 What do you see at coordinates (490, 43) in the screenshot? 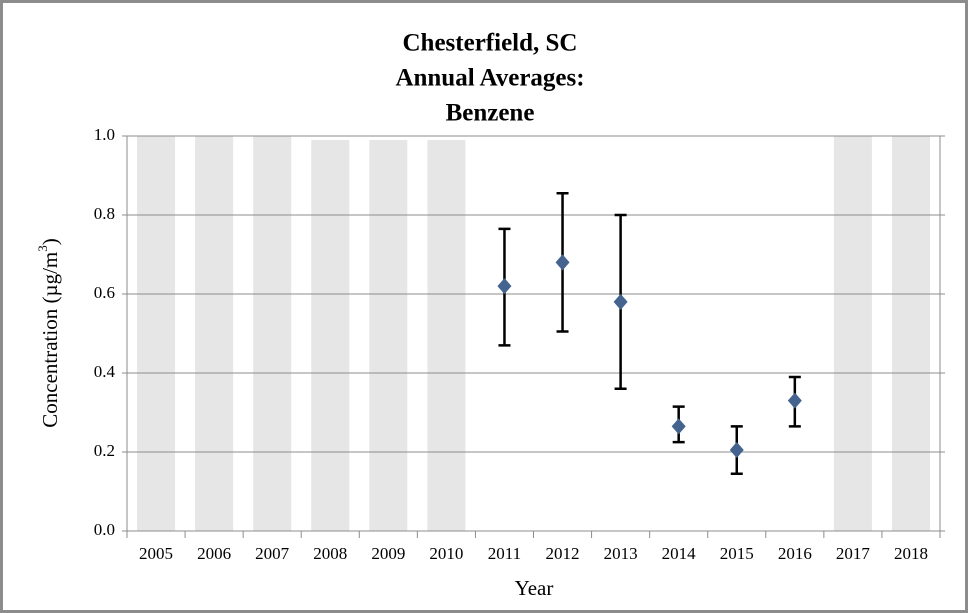
I see `chart-title: Chesterfield, SC` at bounding box center [490, 43].